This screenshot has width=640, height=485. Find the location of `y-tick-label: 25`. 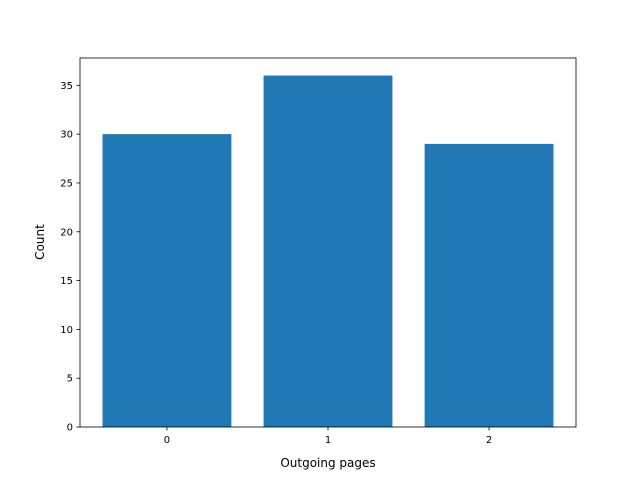

y-tick-label: 25 is located at coordinates (66, 183).